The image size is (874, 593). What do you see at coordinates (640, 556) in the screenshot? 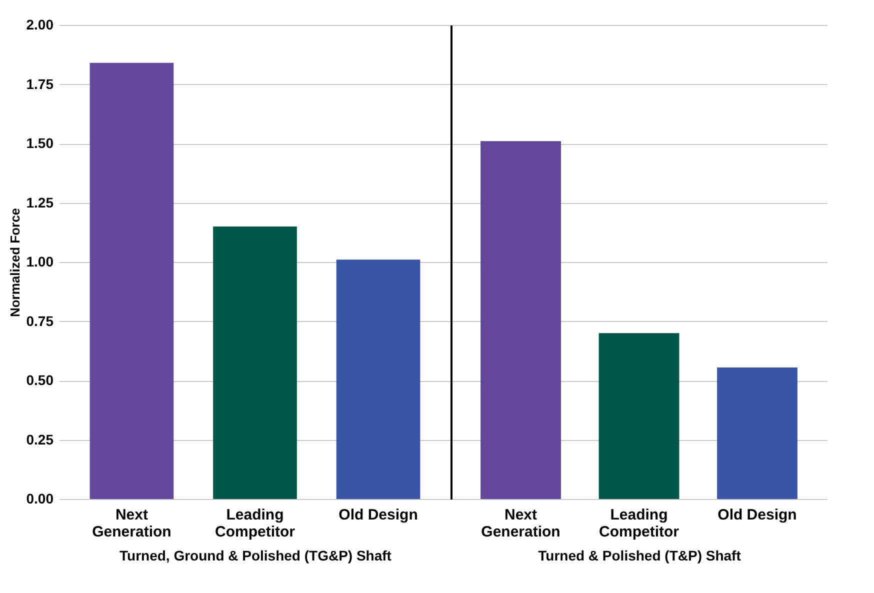
I see `x-axis-title: Turned & Polished (T&P) Shaft` at bounding box center [640, 556].